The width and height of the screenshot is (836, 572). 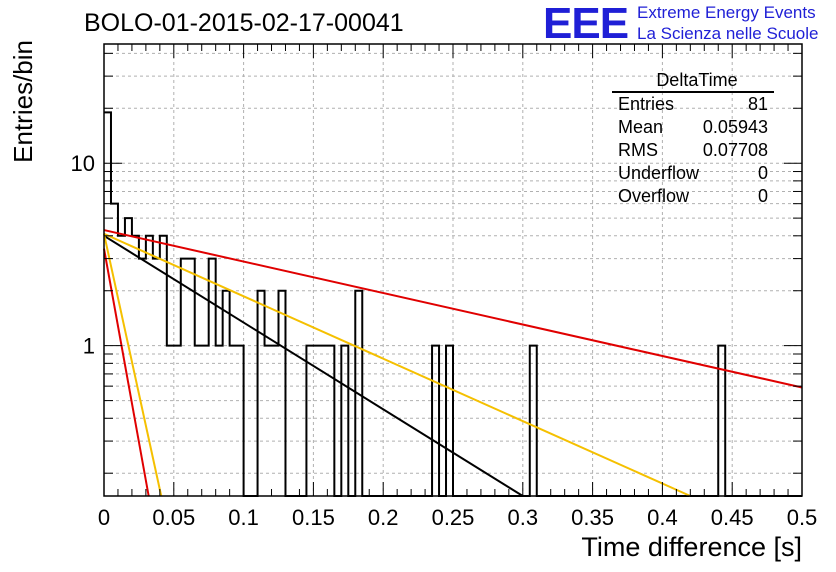 I want to click on x-tick-label: 0.1, so click(x=243, y=517).